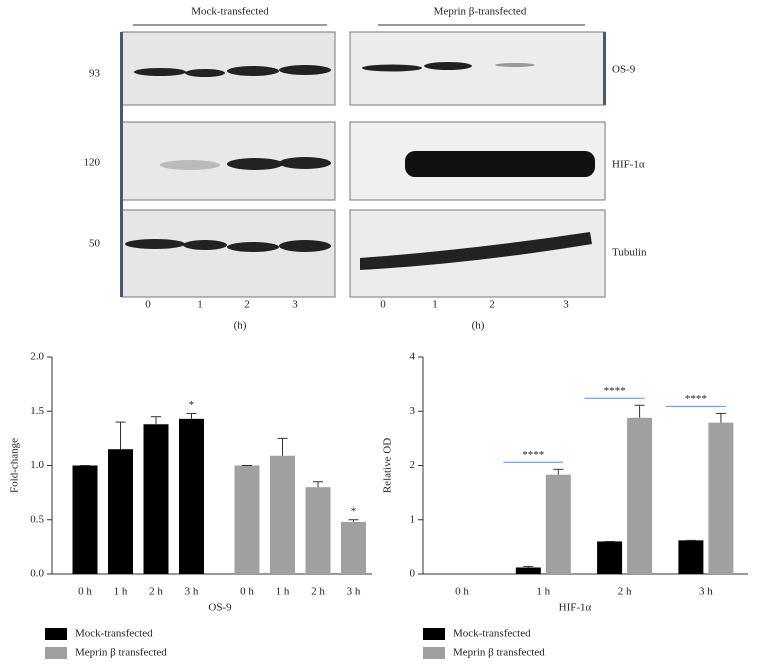 Image resolution: width=757 pixels, height=668 pixels. I want to click on marker-label: 93, so click(95, 74).